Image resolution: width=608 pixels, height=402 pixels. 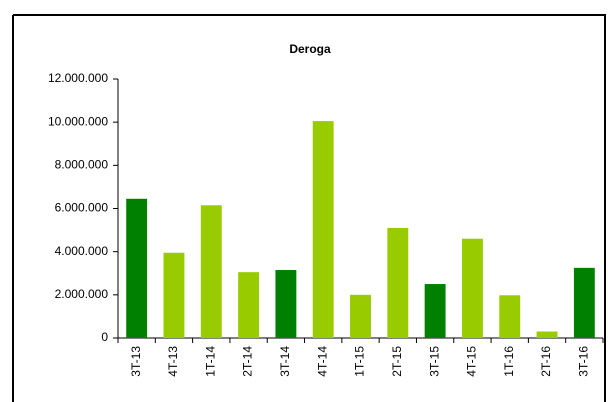 I want to click on y-tick-label: 4.000.000, so click(x=82, y=251).